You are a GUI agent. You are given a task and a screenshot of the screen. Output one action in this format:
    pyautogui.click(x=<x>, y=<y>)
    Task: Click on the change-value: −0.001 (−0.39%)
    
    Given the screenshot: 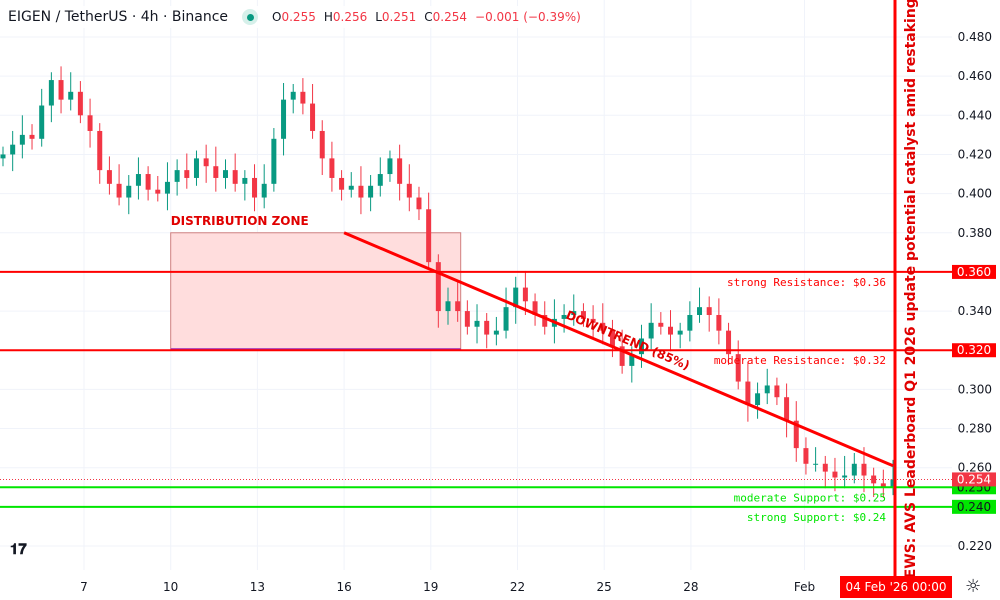 What is the action you would take?
    pyautogui.click(x=528, y=17)
    